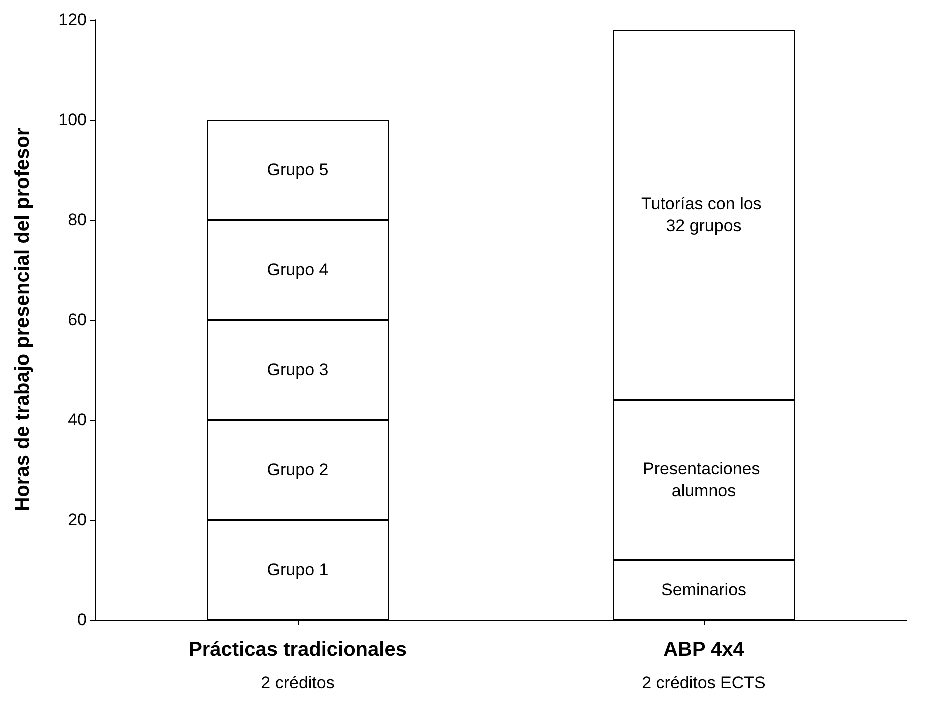  I want to click on text: 2 créditos ECTS, so click(704, 683).